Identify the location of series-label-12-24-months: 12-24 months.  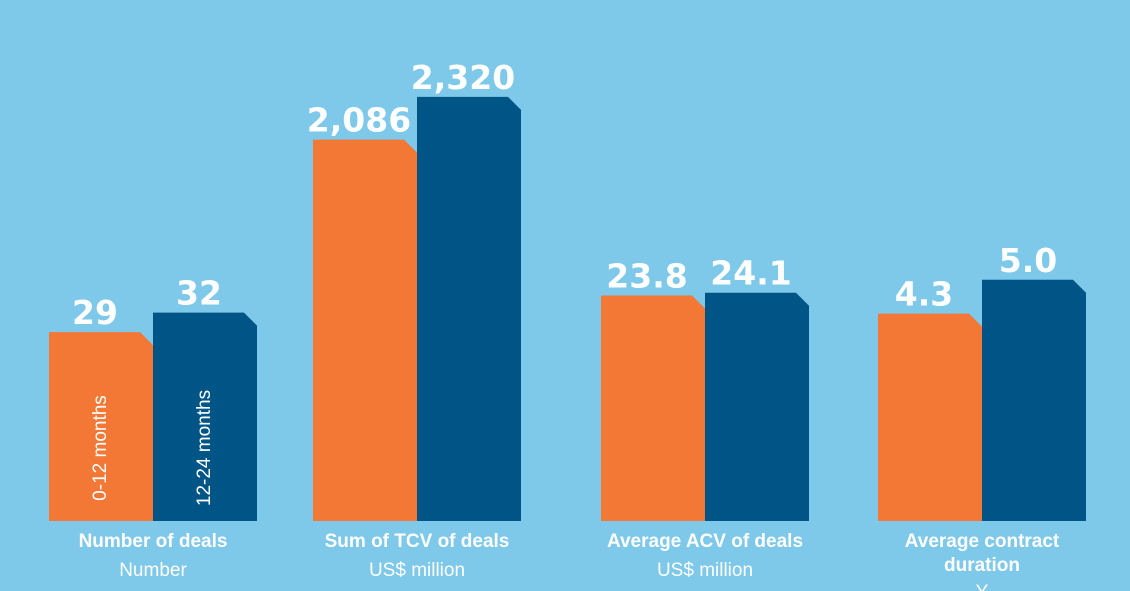
(204, 448).